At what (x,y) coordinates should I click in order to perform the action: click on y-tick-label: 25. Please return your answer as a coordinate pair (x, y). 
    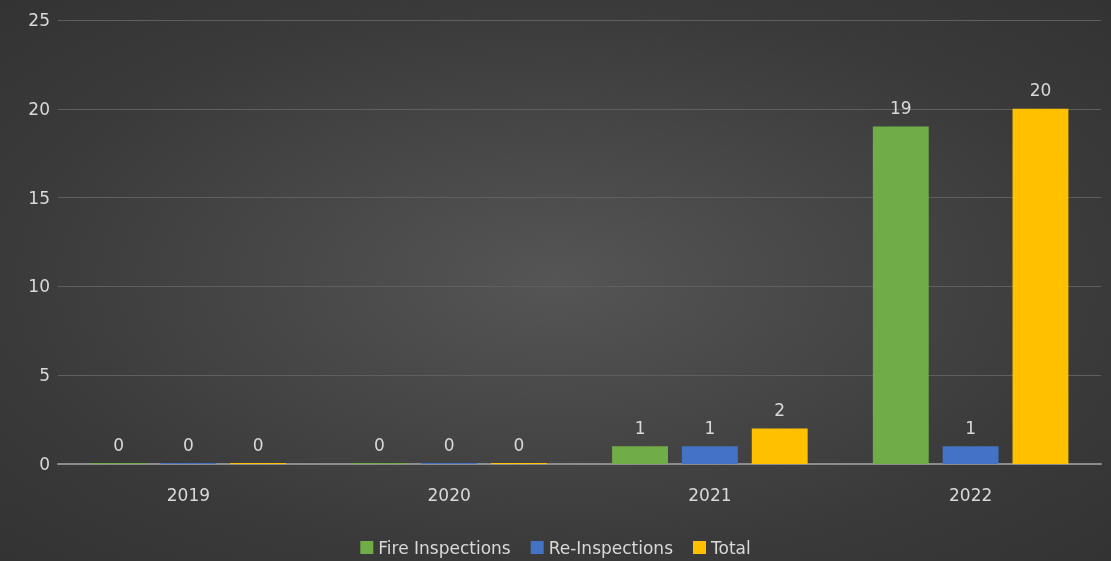
    Looking at the image, I should click on (39, 20).